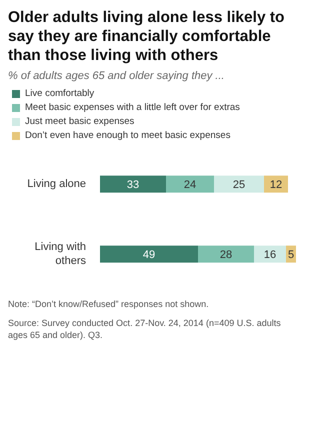 The height and width of the screenshot is (435, 310). I want to click on chart-title: Older adults living alone less likely to say they are financially comfortable than those living with others, so click(147, 36).